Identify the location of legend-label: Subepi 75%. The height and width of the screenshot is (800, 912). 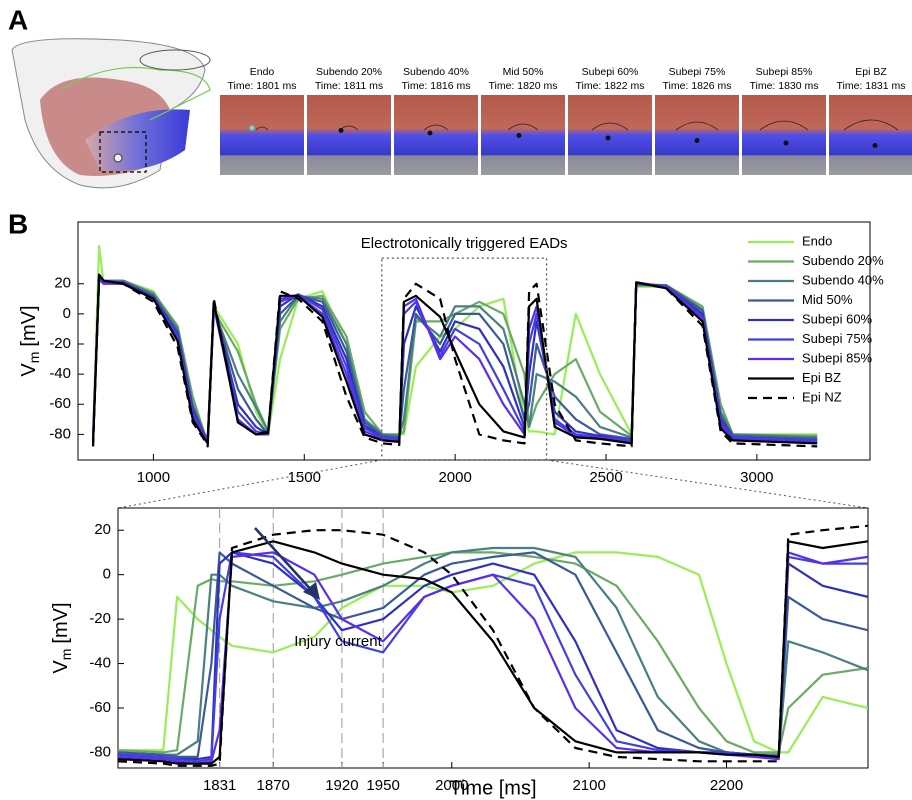
(837, 338).